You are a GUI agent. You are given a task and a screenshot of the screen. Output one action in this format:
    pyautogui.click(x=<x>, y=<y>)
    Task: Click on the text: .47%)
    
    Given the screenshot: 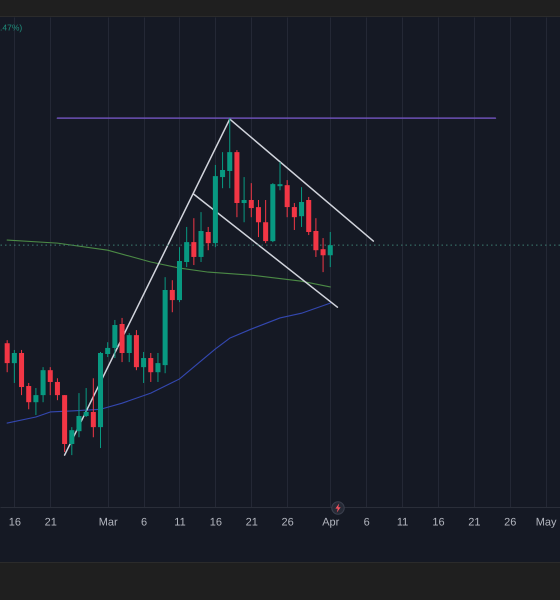 What is the action you would take?
    pyautogui.click(x=11, y=27)
    